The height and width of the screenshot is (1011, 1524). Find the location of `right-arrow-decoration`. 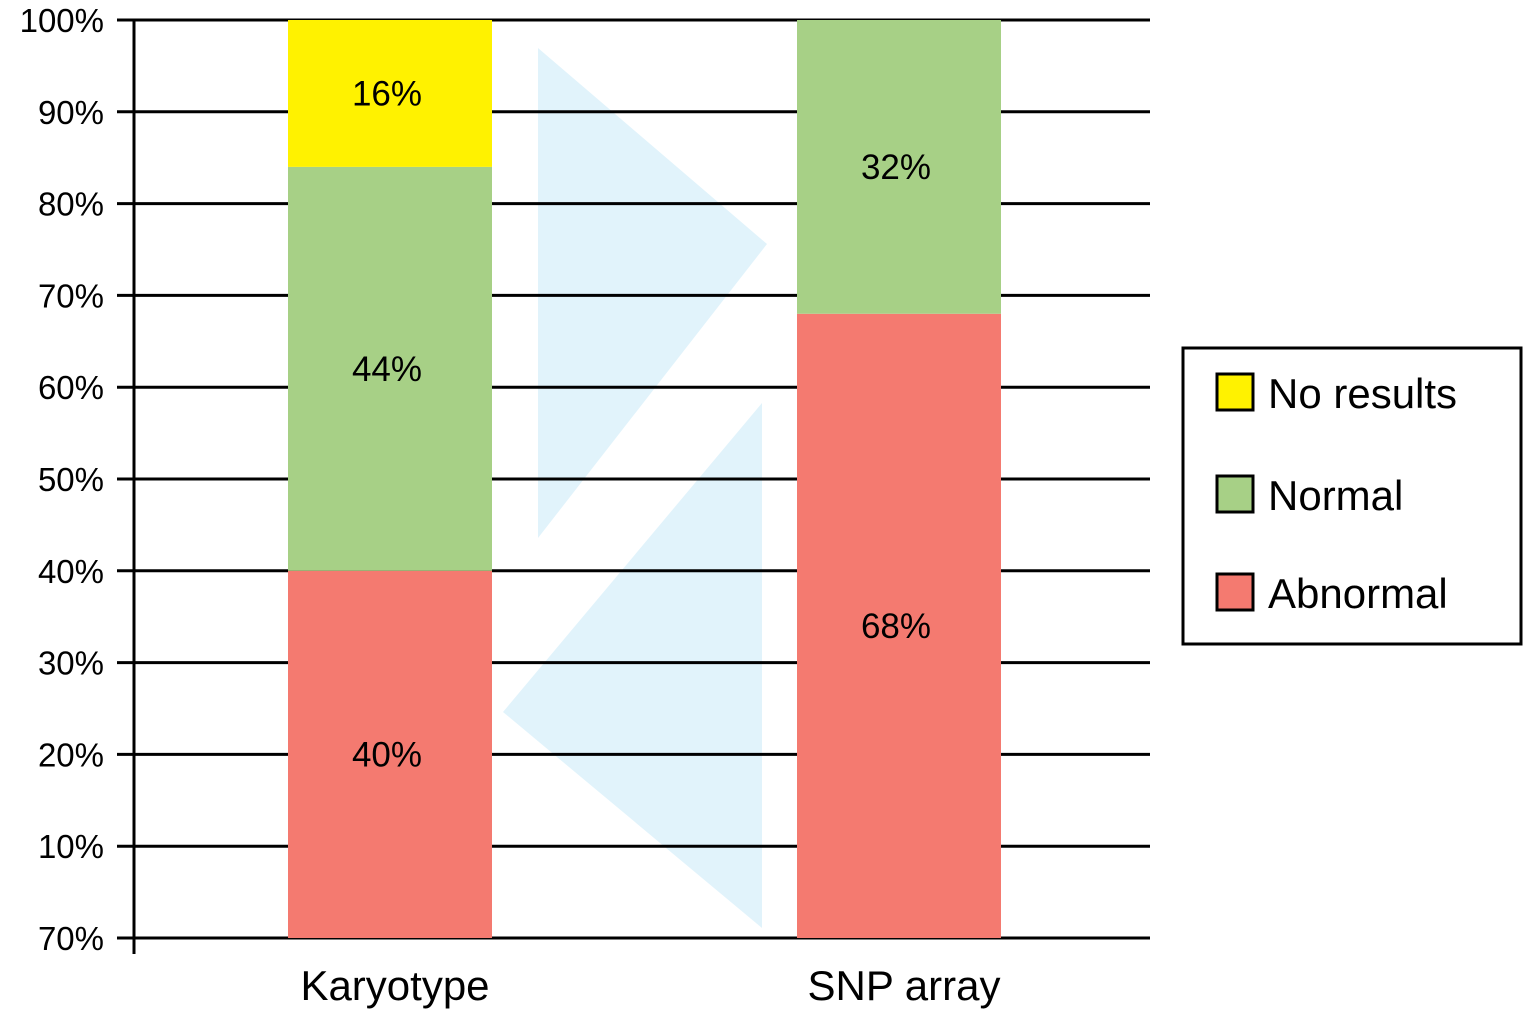

right-arrow-decoration is located at coordinates (652, 293).